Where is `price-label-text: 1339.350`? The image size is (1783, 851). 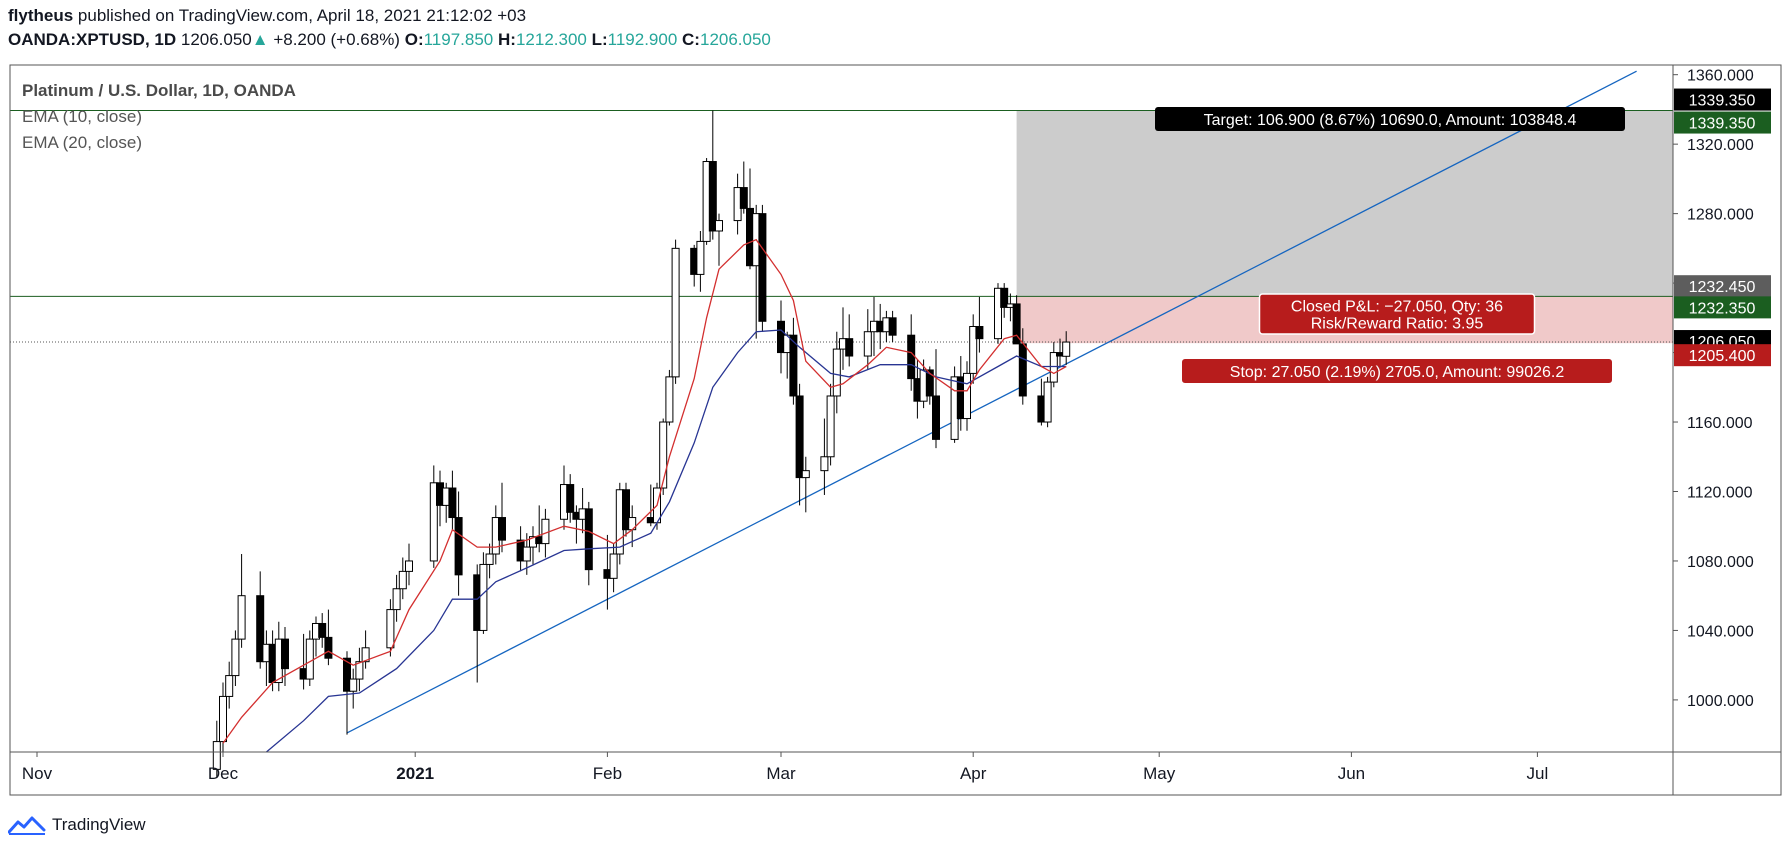 price-label-text: 1339.350 is located at coordinates (1722, 124).